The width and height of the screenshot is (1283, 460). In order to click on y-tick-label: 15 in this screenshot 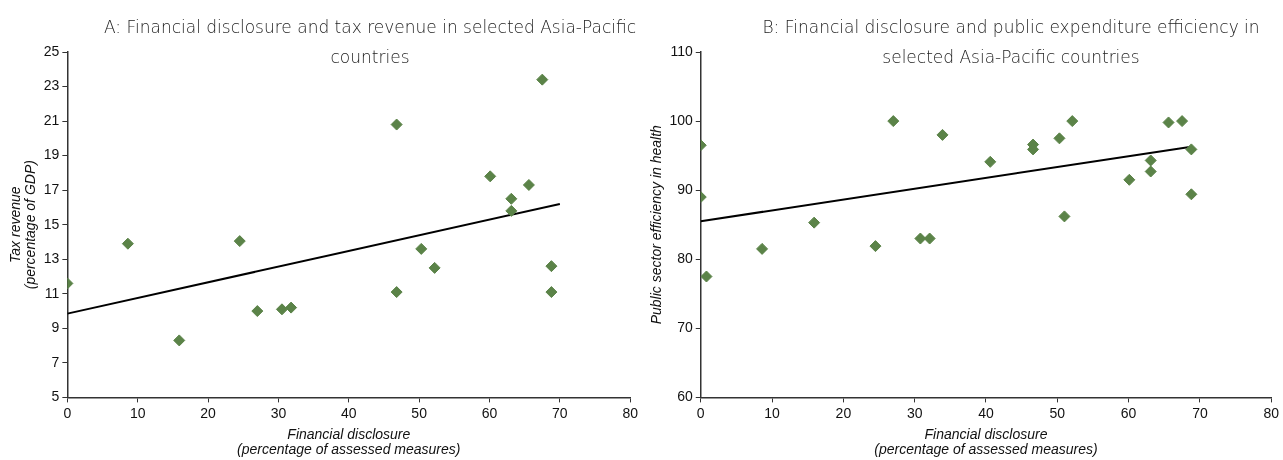, I will do `click(51, 223)`.